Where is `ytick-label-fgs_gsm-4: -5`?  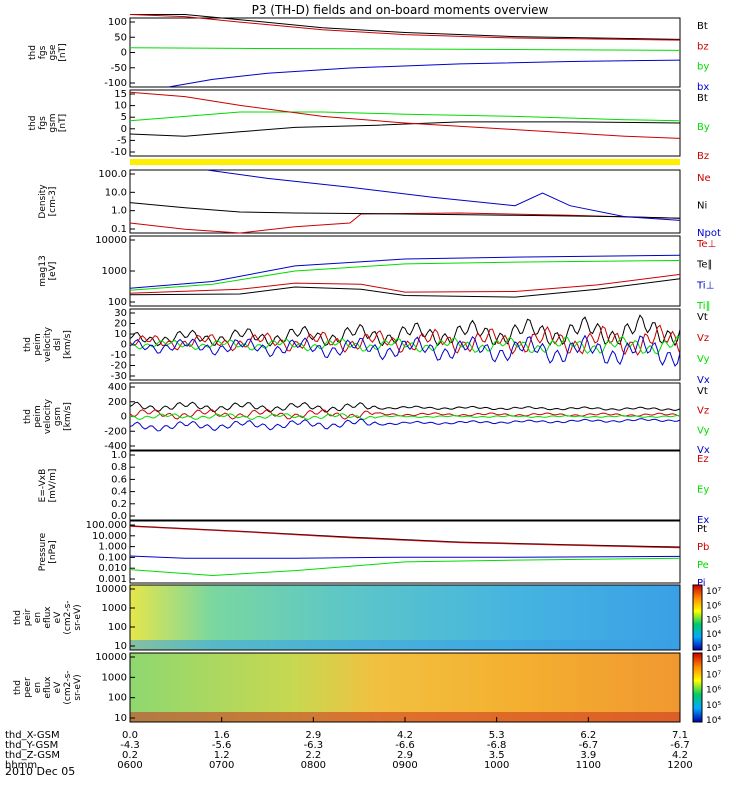 ytick-label-fgs_gsm-4: -5 is located at coordinates (122, 140).